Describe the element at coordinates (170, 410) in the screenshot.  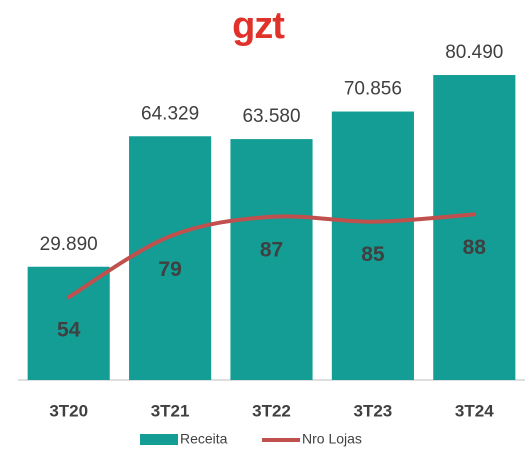
I see `x-tick-label: 3T21` at that location.